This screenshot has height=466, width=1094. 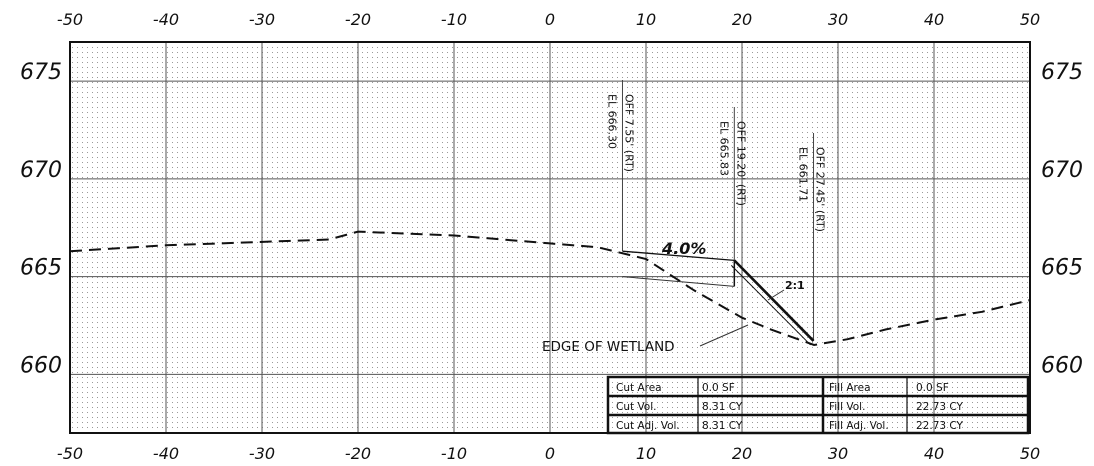 I want to click on top-offset-tick-label: -40, so click(x=166, y=19).